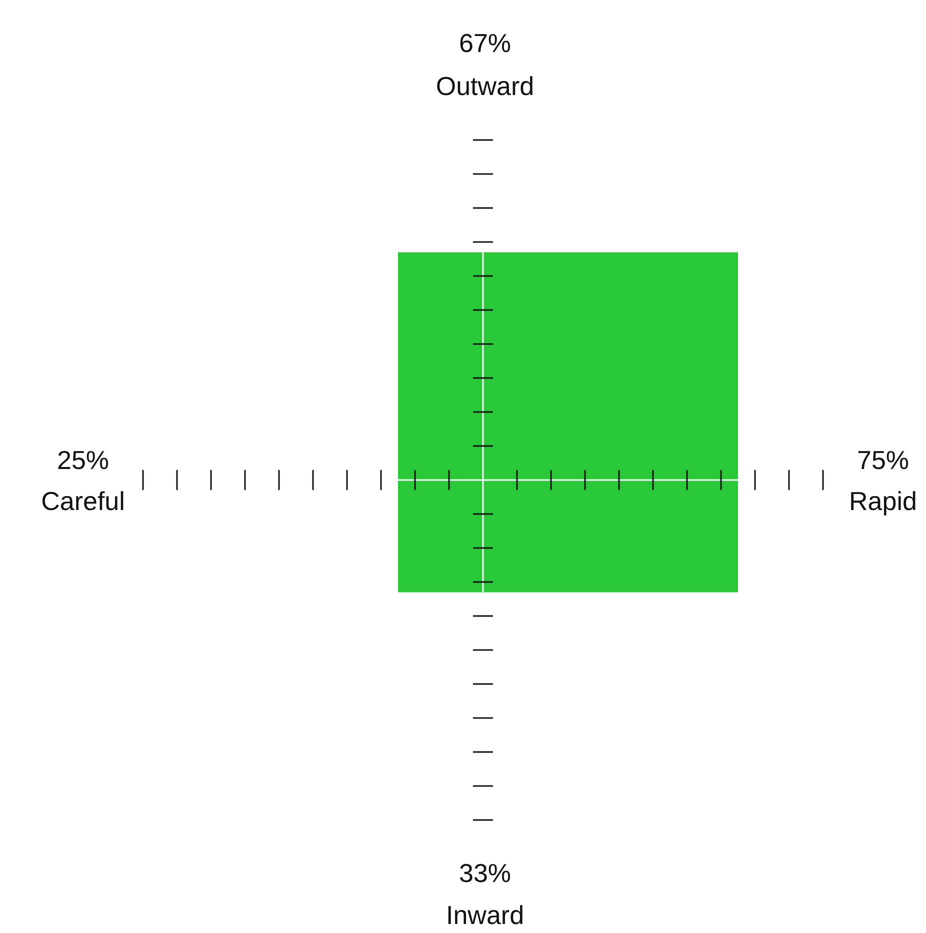 The width and height of the screenshot is (926, 933). What do you see at coordinates (83, 501) in the screenshot?
I see `category-label: Careful` at bounding box center [83, 501].